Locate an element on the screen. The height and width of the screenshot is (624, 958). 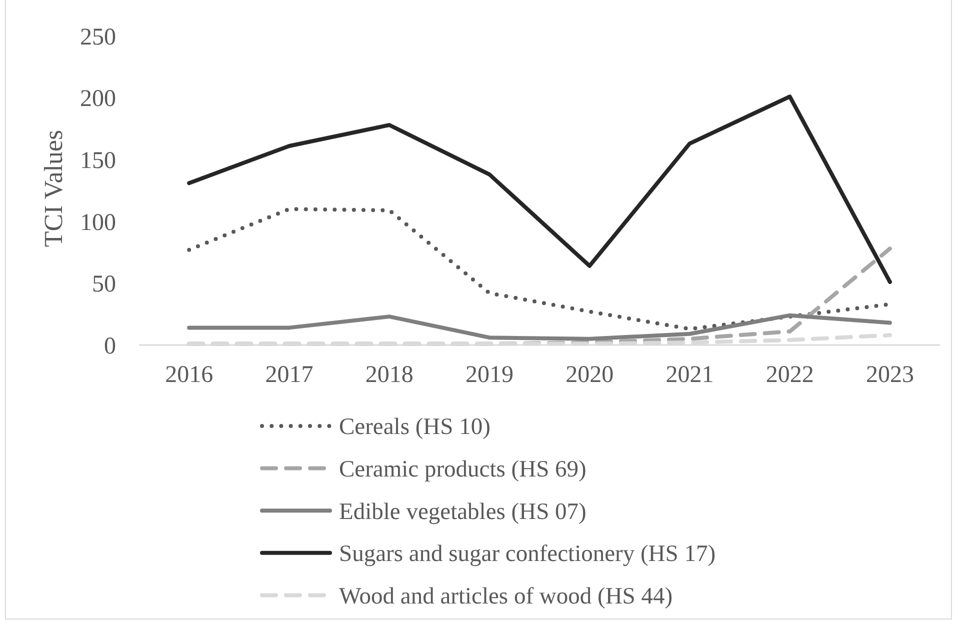
legend-label: Wood and articles of wood (HS 44) is located at coordinates (506, 596).